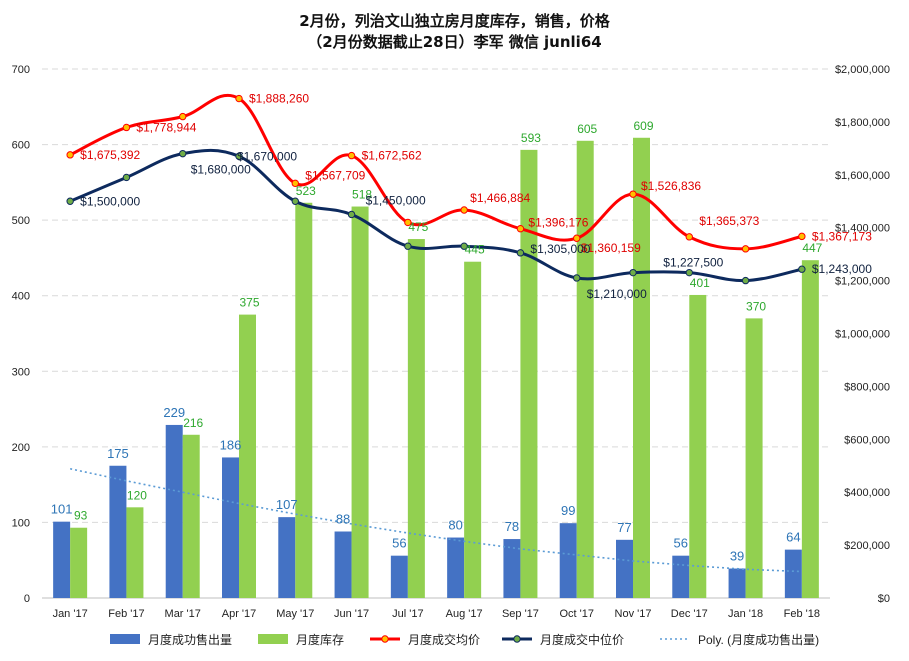 This screenshot has height=661, width=909. I want to click on label-sold: 88, so click(343, 518).